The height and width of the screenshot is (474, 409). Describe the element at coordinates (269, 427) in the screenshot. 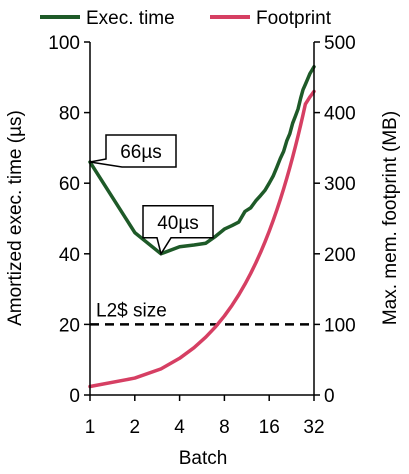

I see `x-tick-label: 16` at that location.